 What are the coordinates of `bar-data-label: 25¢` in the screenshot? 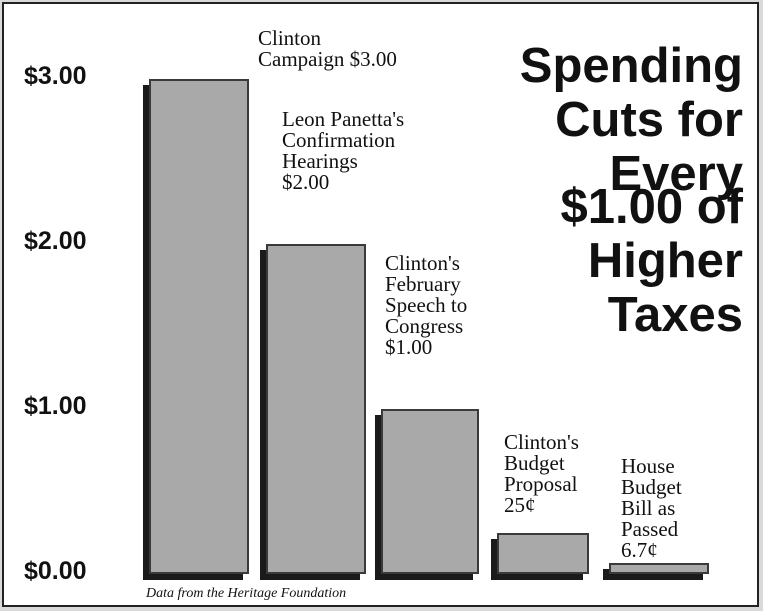 It's located at (520, 505).